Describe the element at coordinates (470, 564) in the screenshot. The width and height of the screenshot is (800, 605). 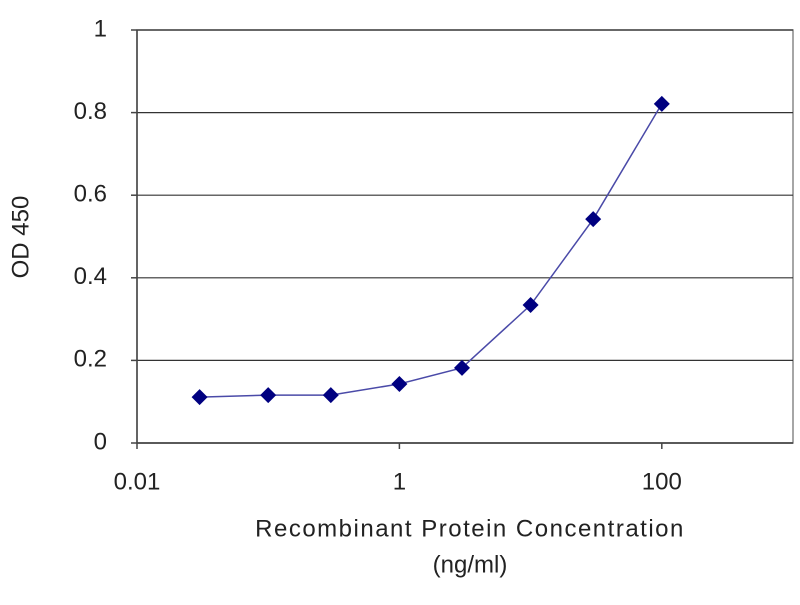
I see `x-axis-label: (ng/ml)` at that location.